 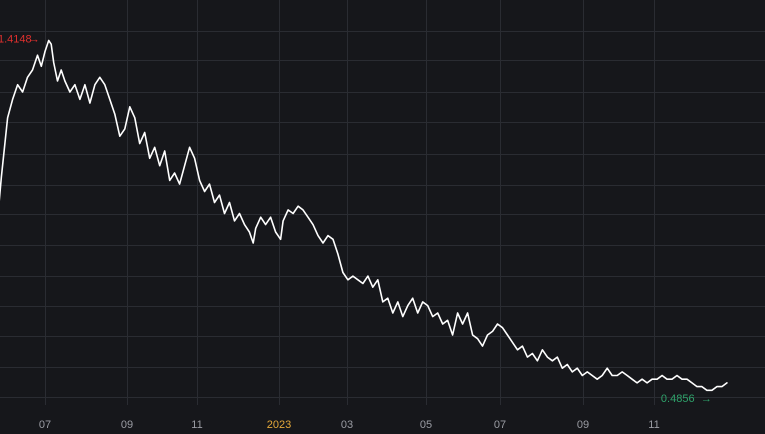 I want to click on min-value-label: 0.4856, so click(x=678, y=399).